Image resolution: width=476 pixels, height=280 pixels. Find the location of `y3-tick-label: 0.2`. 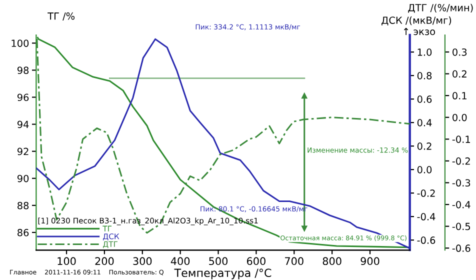

y3-tick-label: 0.2 is located at coordinates (459, 74).